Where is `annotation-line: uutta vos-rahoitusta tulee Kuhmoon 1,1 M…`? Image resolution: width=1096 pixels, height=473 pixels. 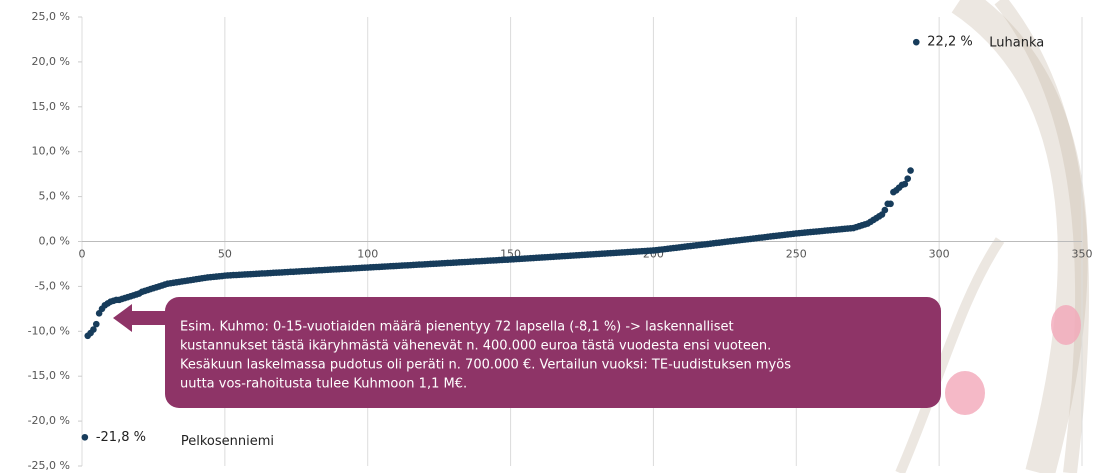
annotation-line: uutta vos-rahoitusta tulee Kuhmoon 1,1 M… is located at coordinates (323, 384).